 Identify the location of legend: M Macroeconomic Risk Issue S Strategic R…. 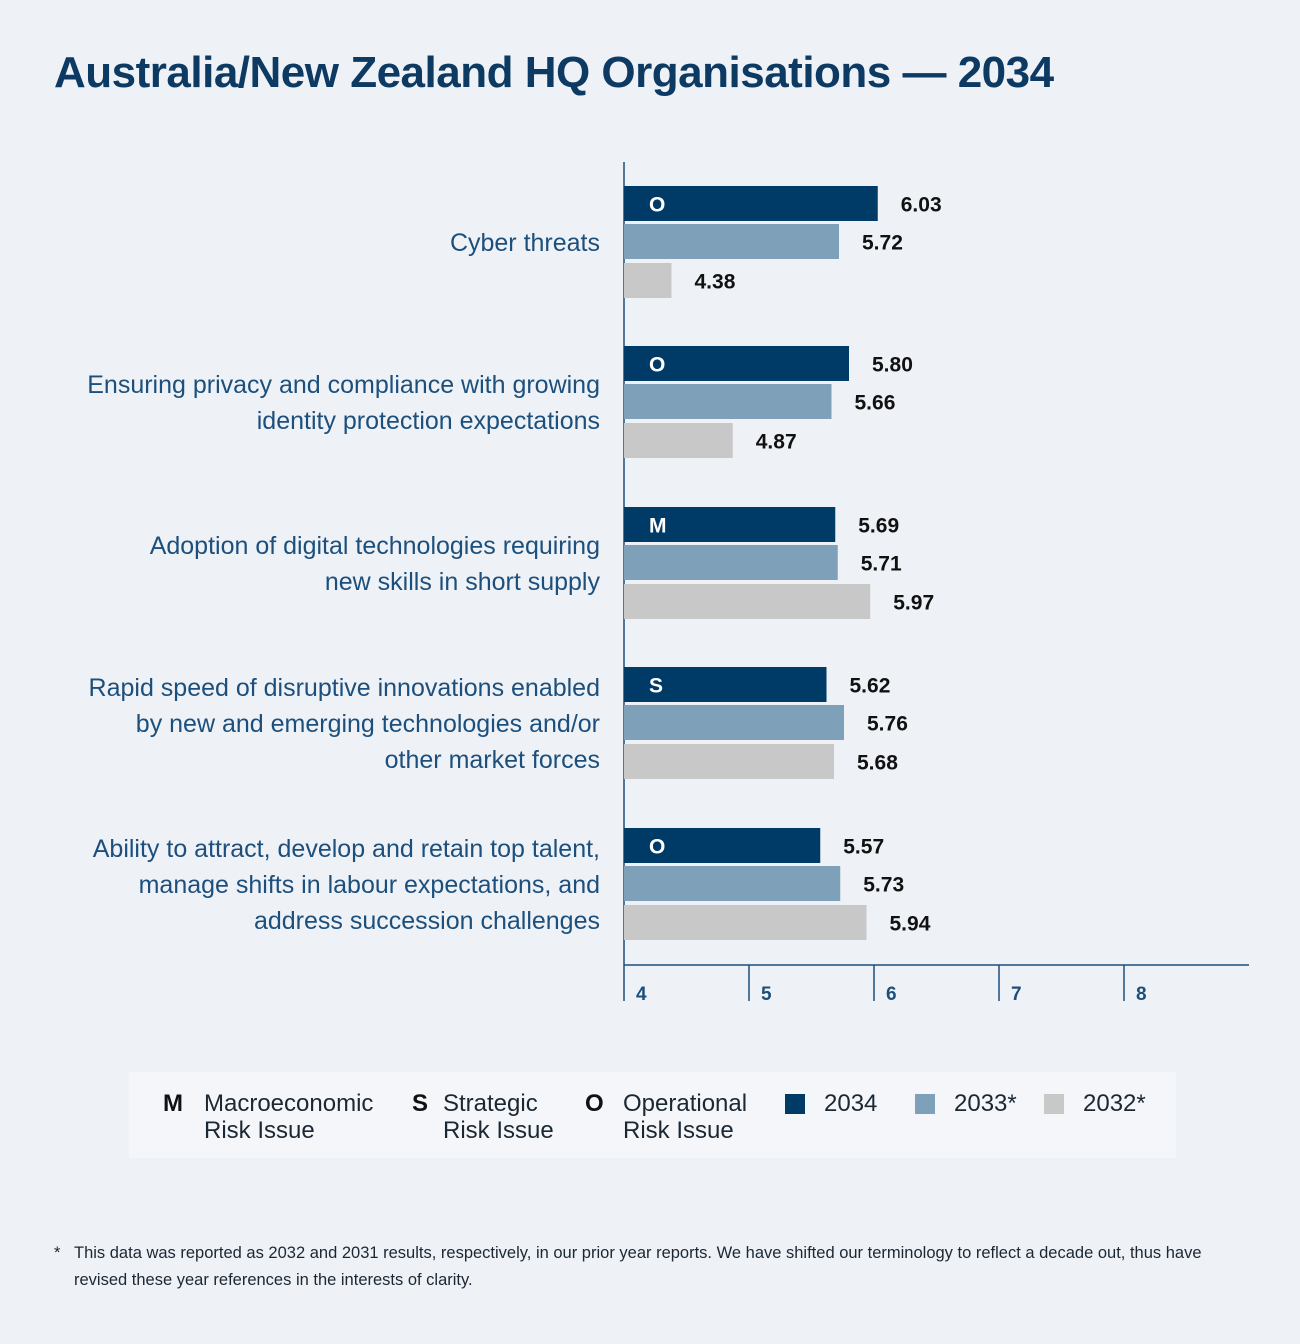
(652, 1115).